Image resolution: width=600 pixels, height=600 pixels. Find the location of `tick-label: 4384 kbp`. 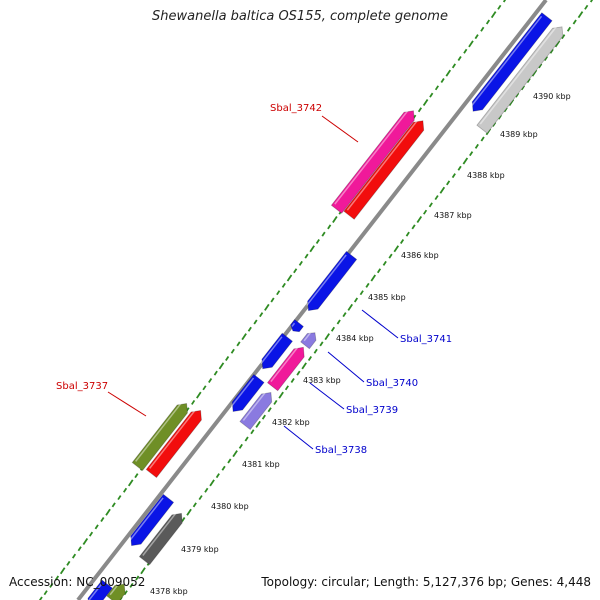

tick-label: 4384 kbp is located at coordinates (355, 338).